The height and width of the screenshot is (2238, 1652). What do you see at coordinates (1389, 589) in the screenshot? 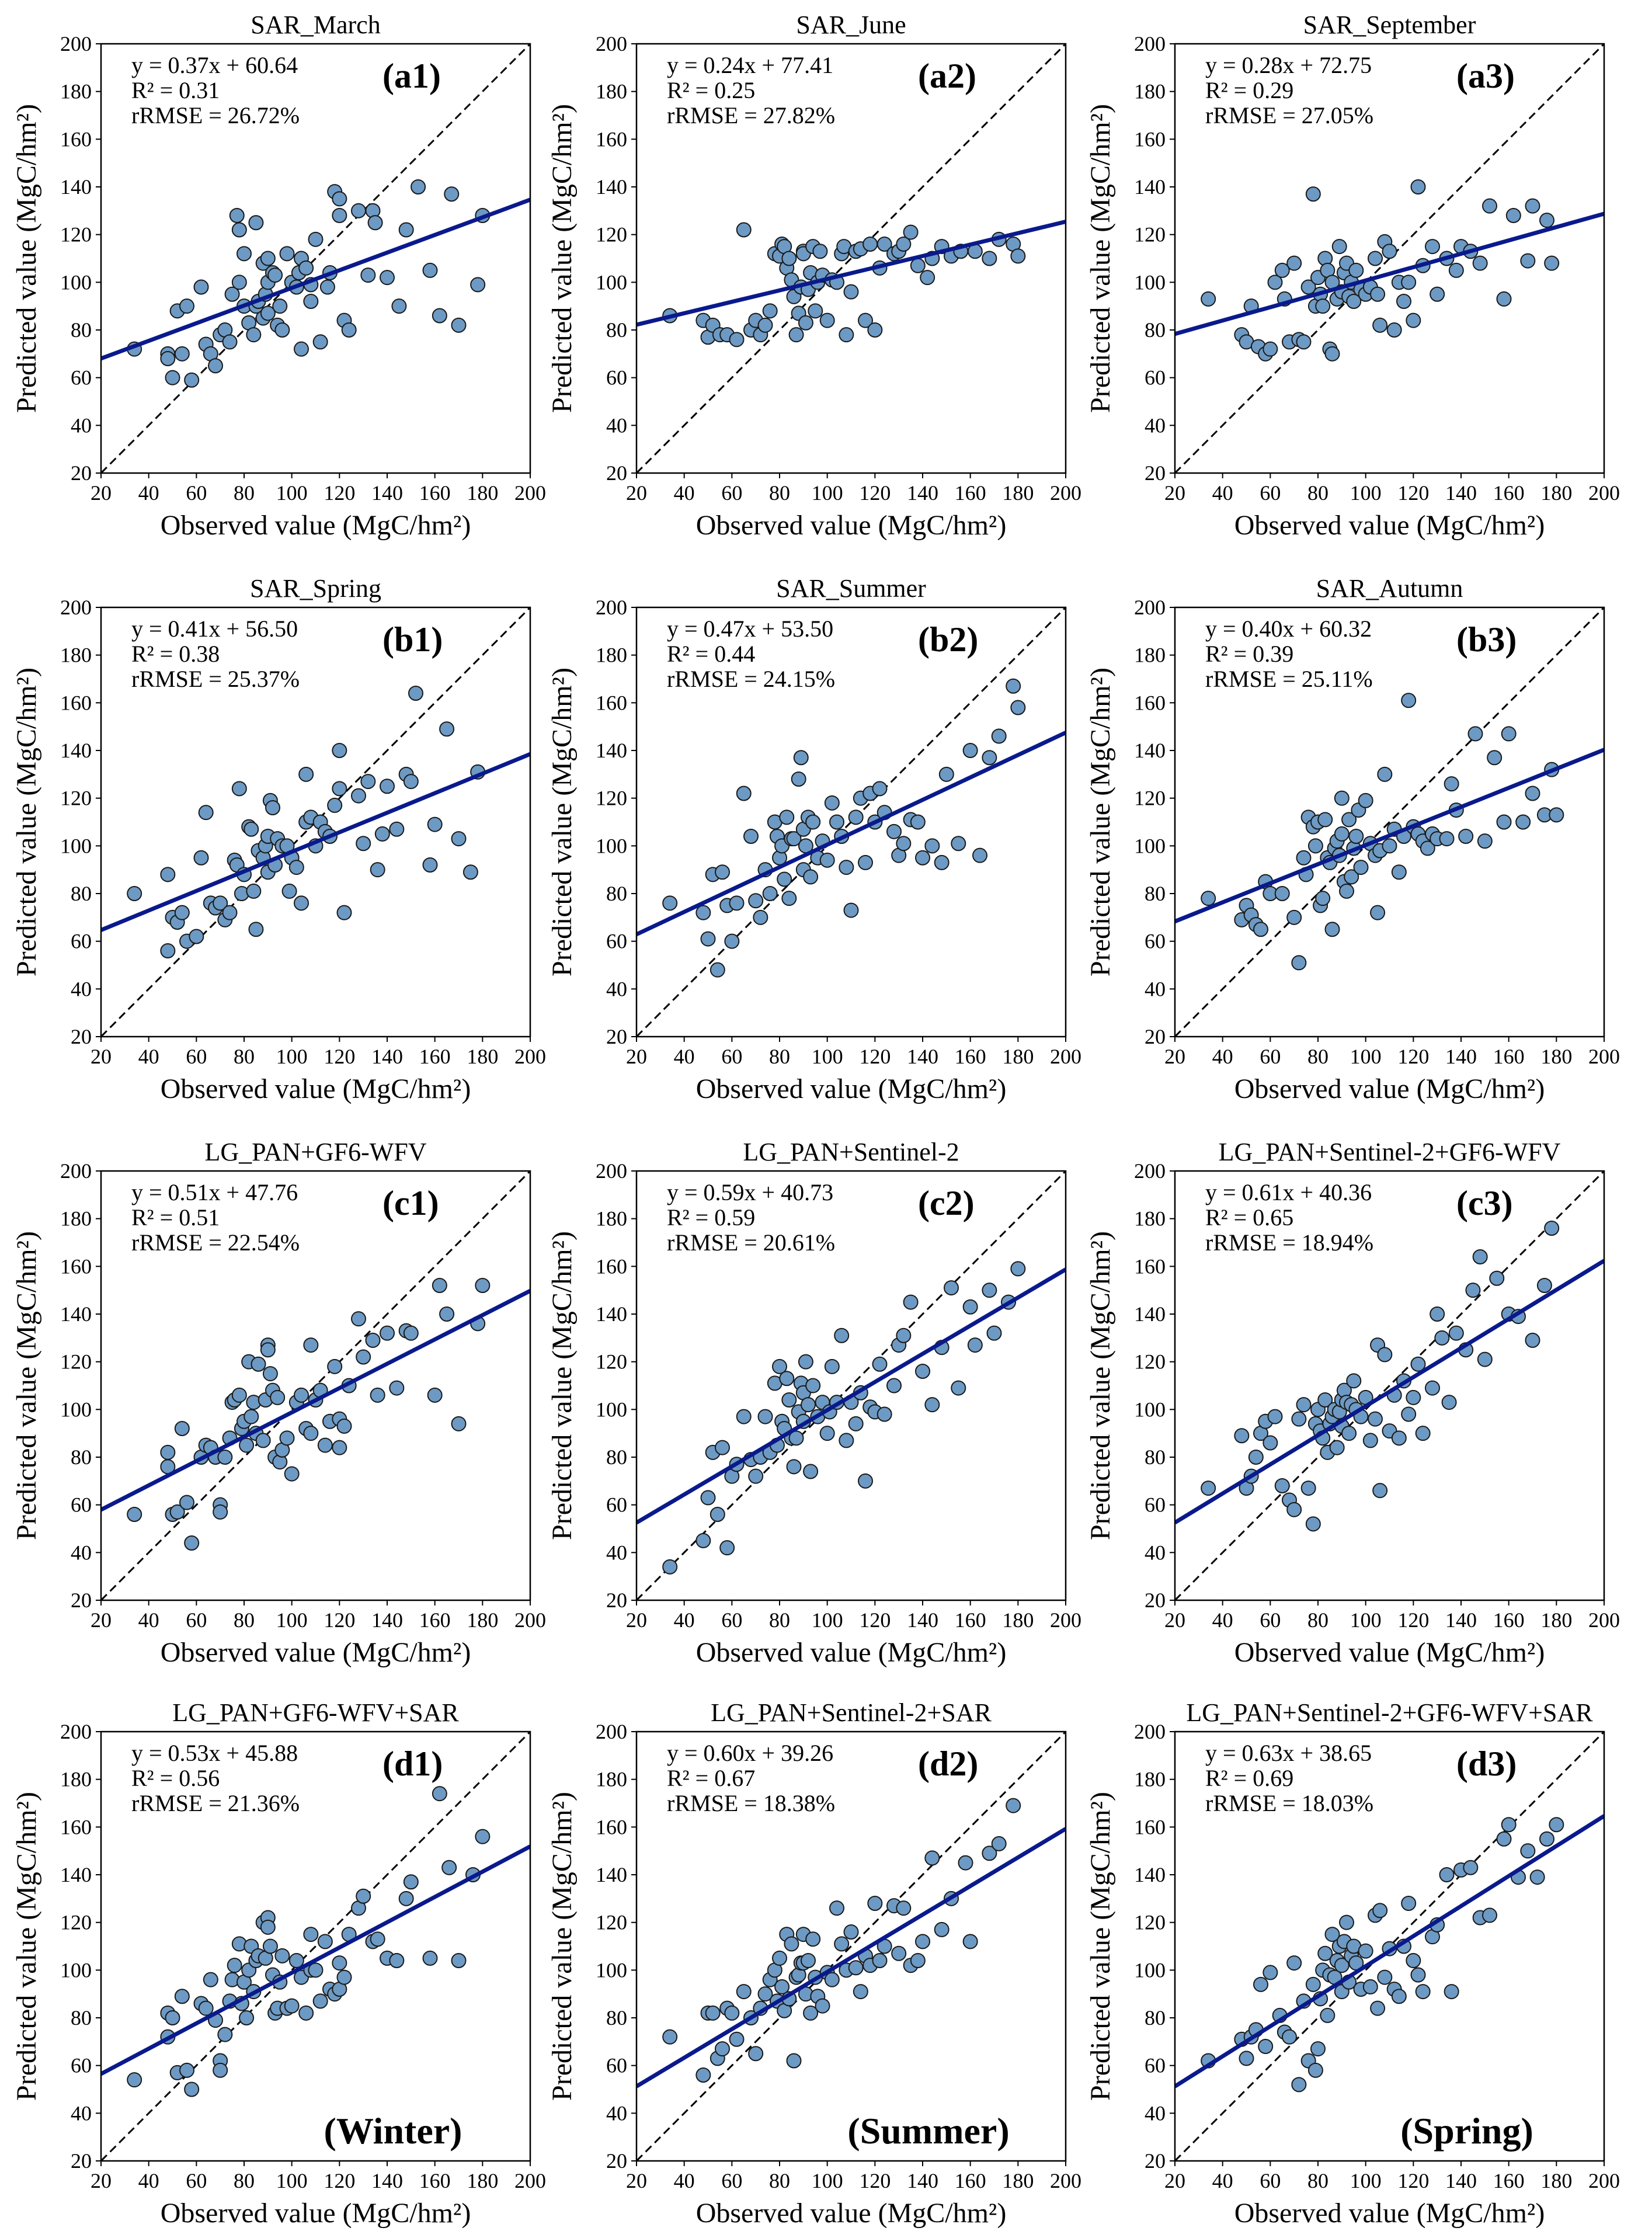
I see `panel-title: SAR_Autumn` at bounding box center [1389, 589].